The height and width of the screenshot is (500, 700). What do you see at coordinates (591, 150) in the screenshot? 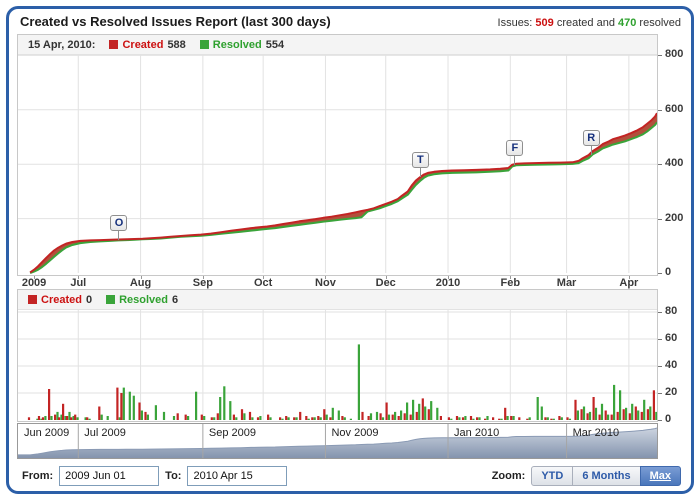
I see `version-flag-stem` at bounding box center [591, 150].